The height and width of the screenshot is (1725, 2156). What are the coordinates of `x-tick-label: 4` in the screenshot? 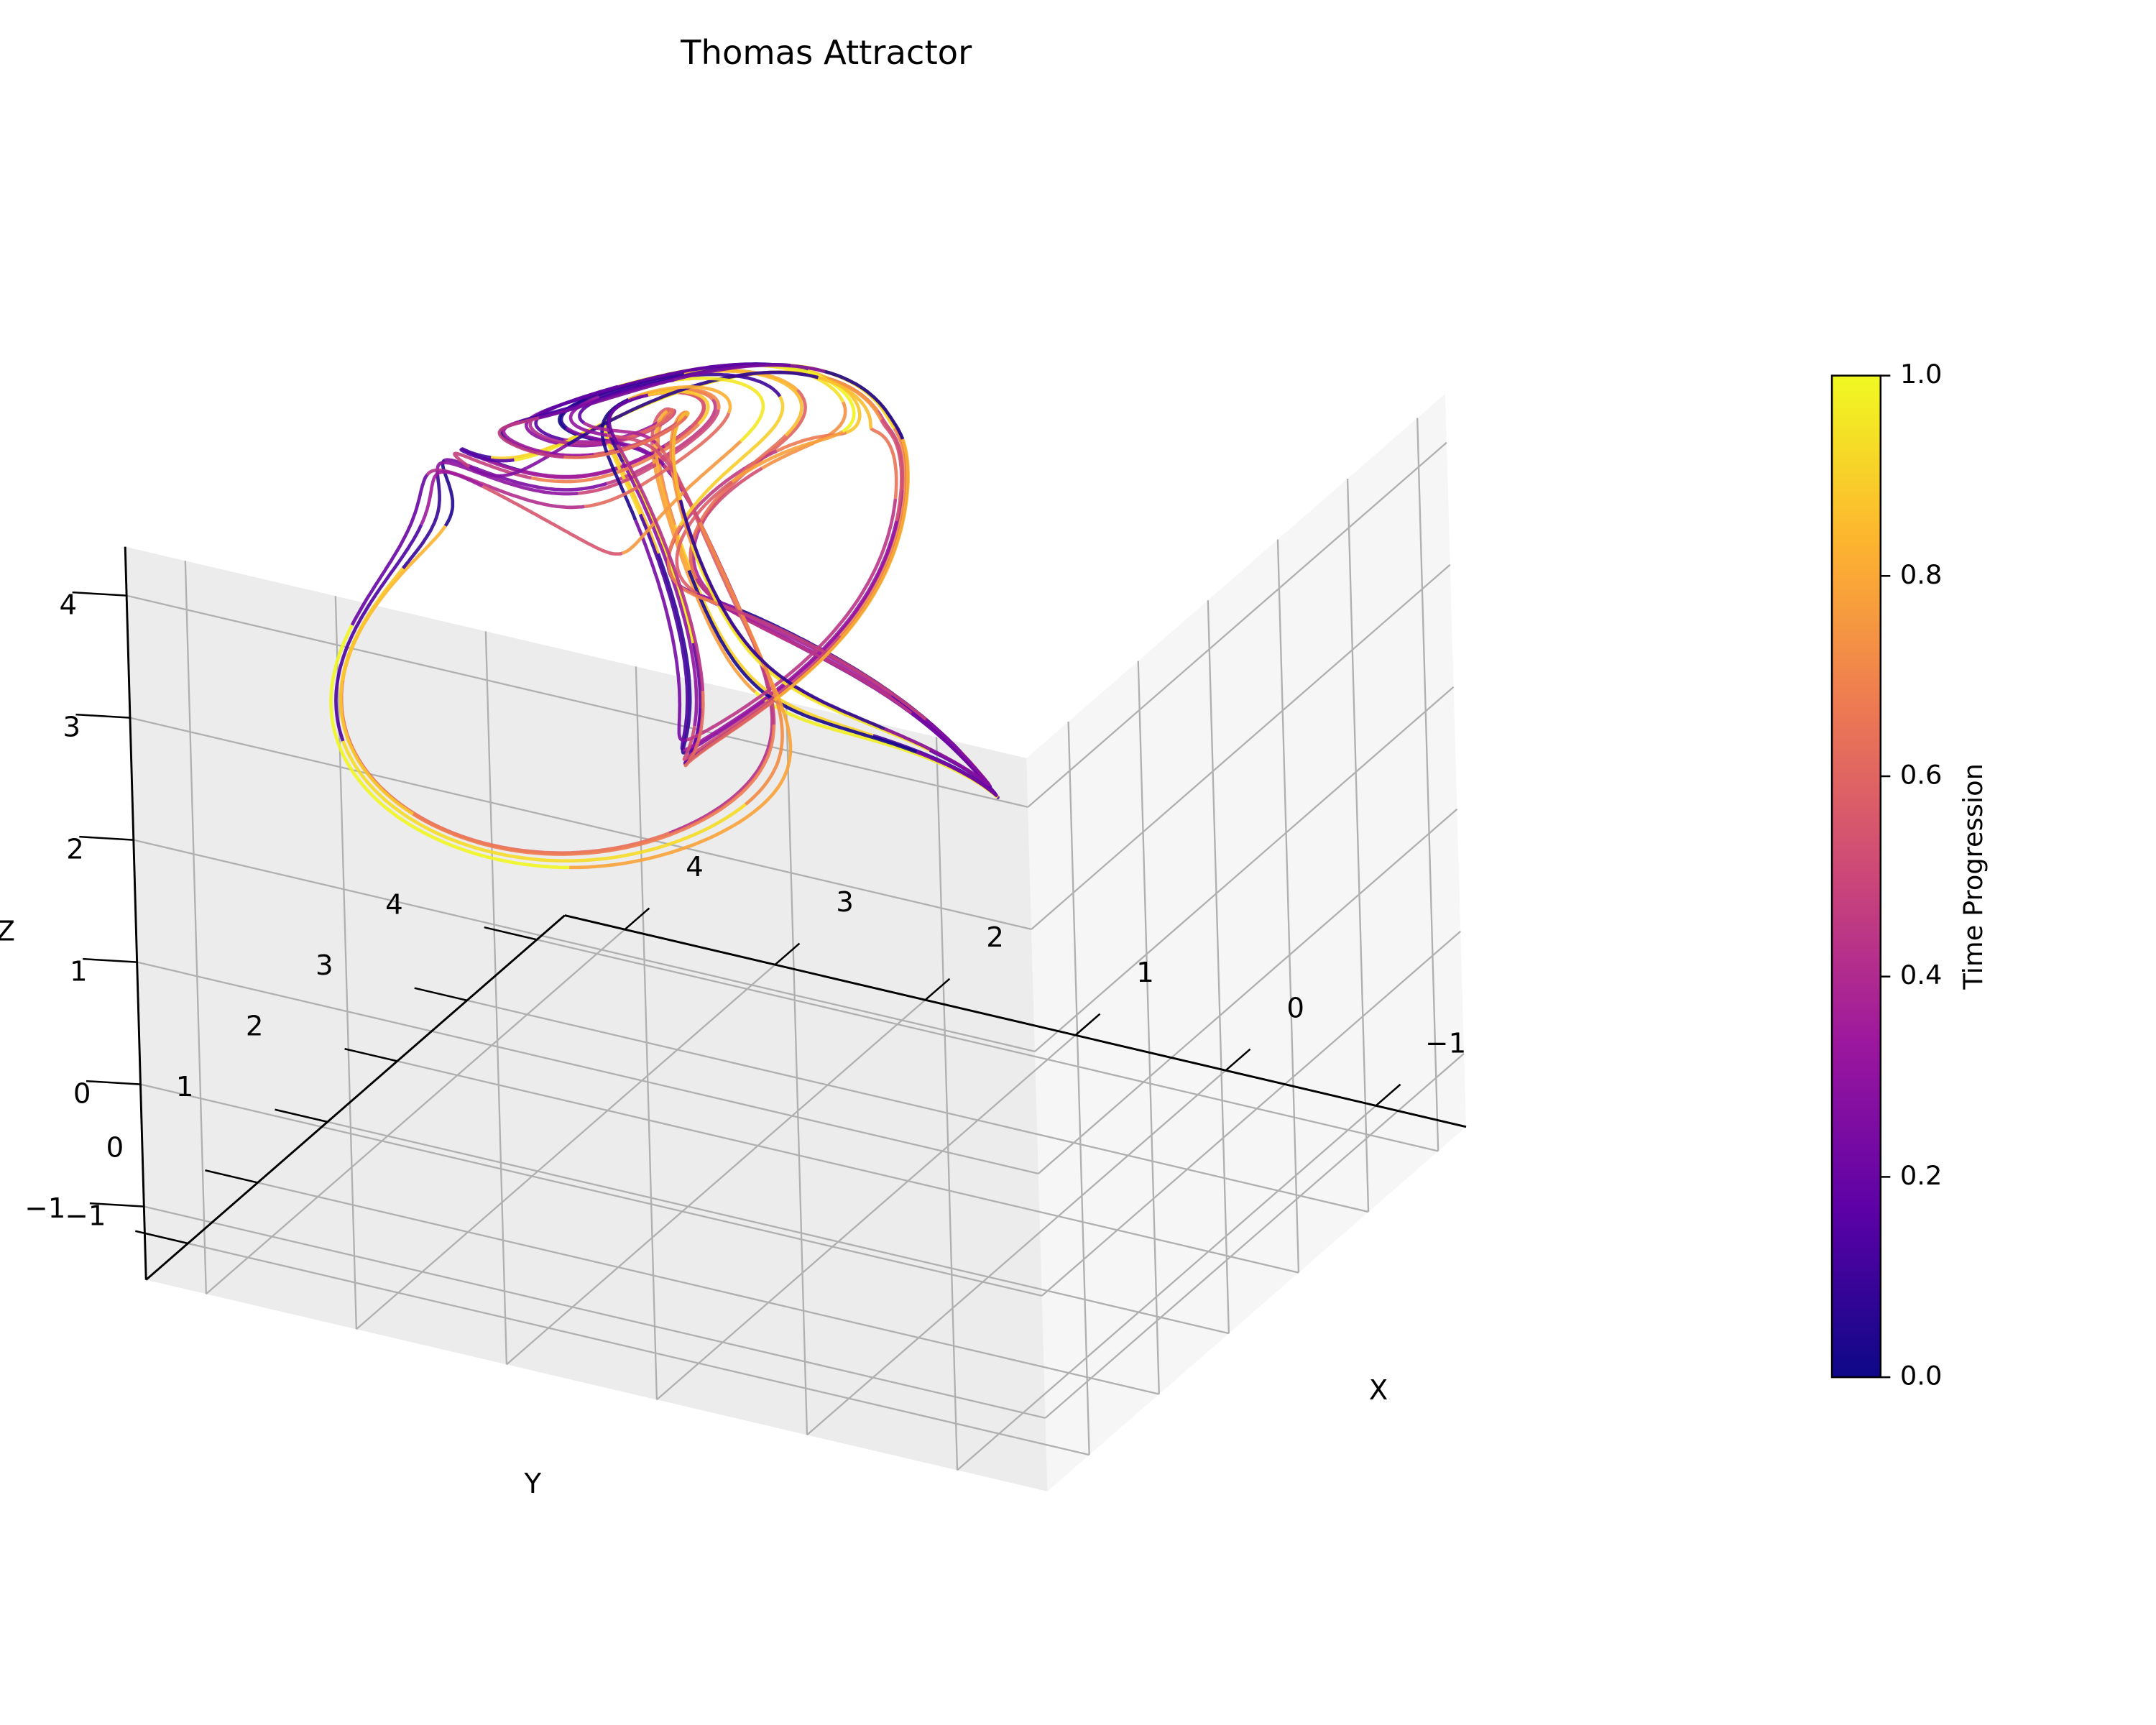 It's located at (394, 904).